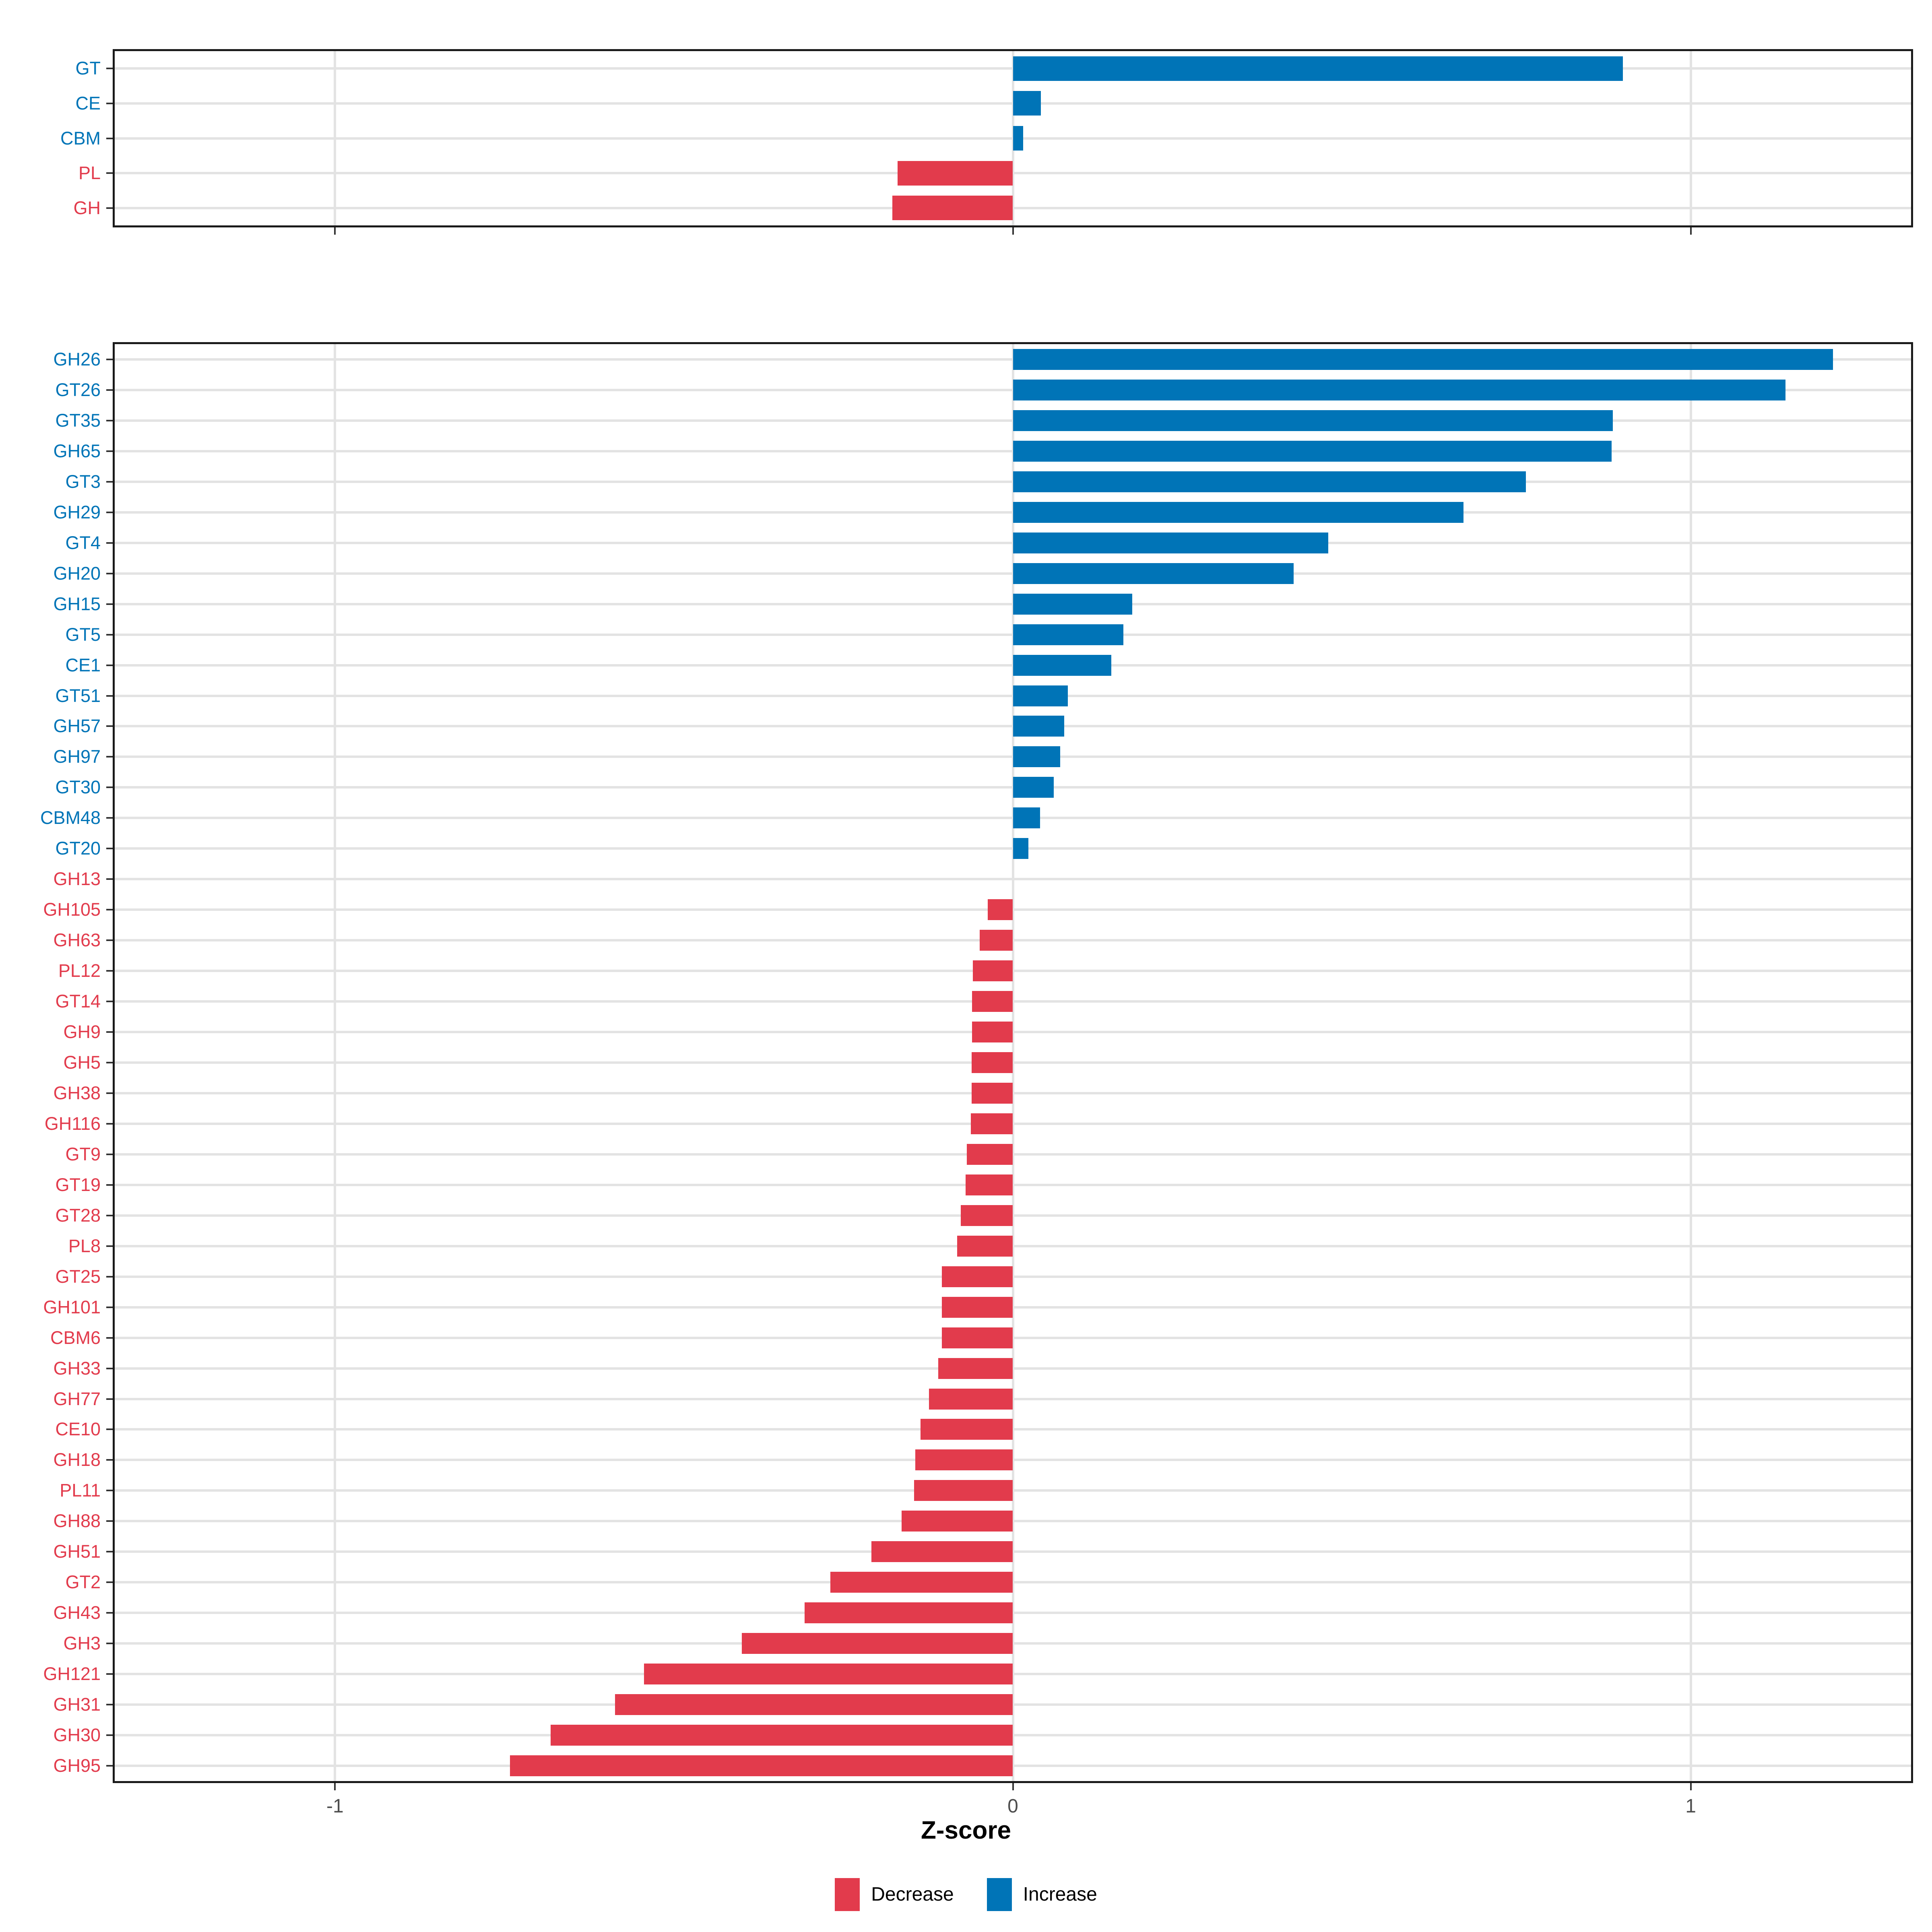 The width and height of the screenshot is (1932, 1932). What do you see at coordinates (72, 1306) in the screenshot?
I see `y-label-GH101: GH101` at bounding box center [72, 1306].